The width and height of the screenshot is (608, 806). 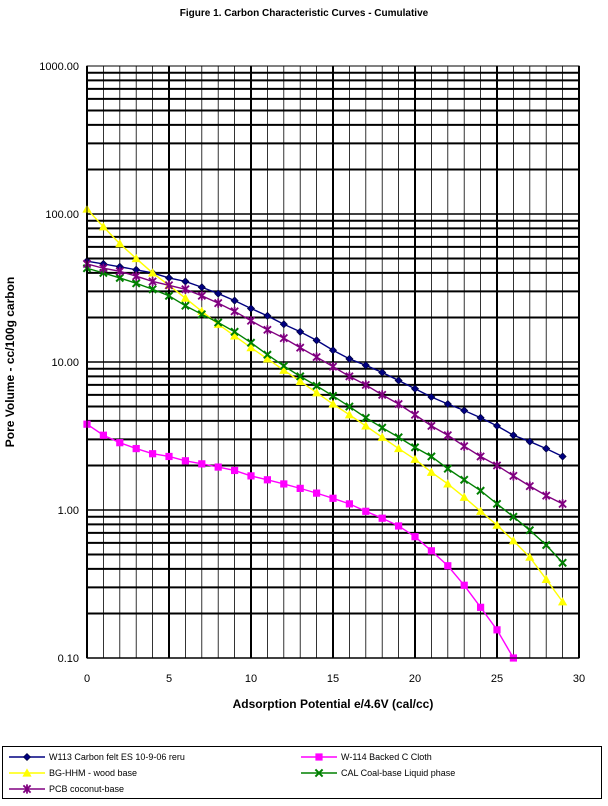 I want to click on legend-marker-w113, so click(x=27, y=757).